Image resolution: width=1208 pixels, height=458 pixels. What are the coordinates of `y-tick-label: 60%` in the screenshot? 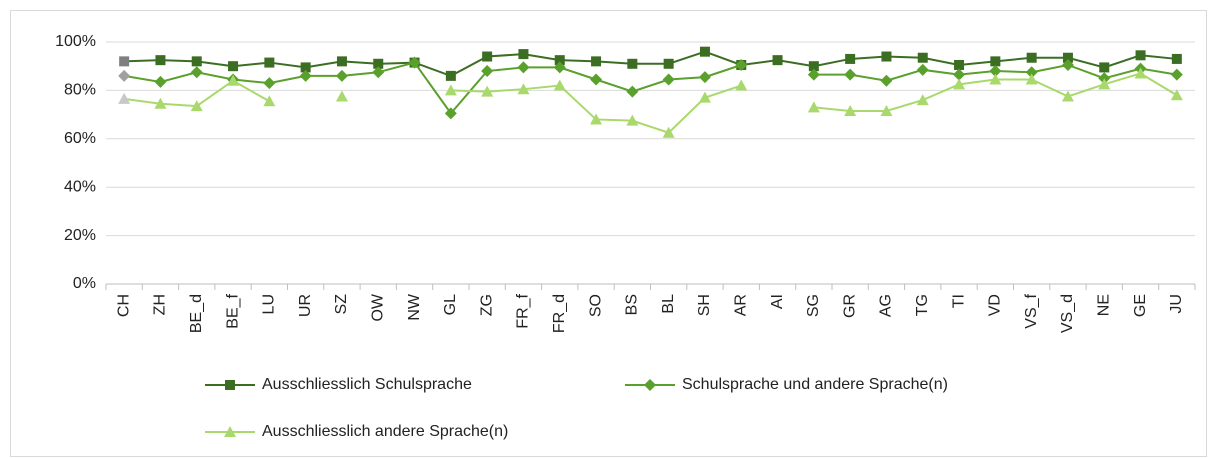 It's located at (80, 138).